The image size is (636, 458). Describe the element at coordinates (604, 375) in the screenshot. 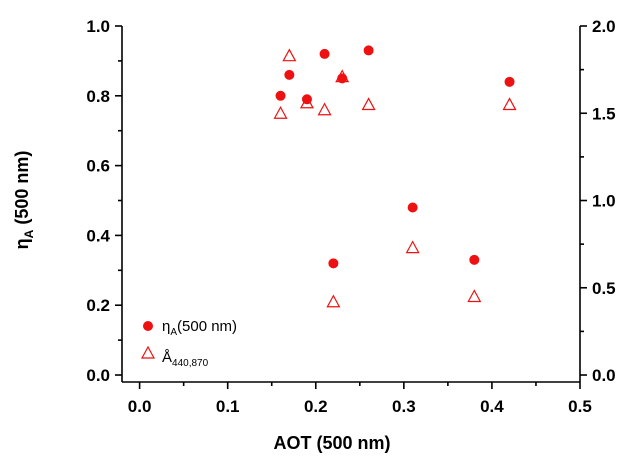

I see `y2-tick-label: 0.0` at that location.